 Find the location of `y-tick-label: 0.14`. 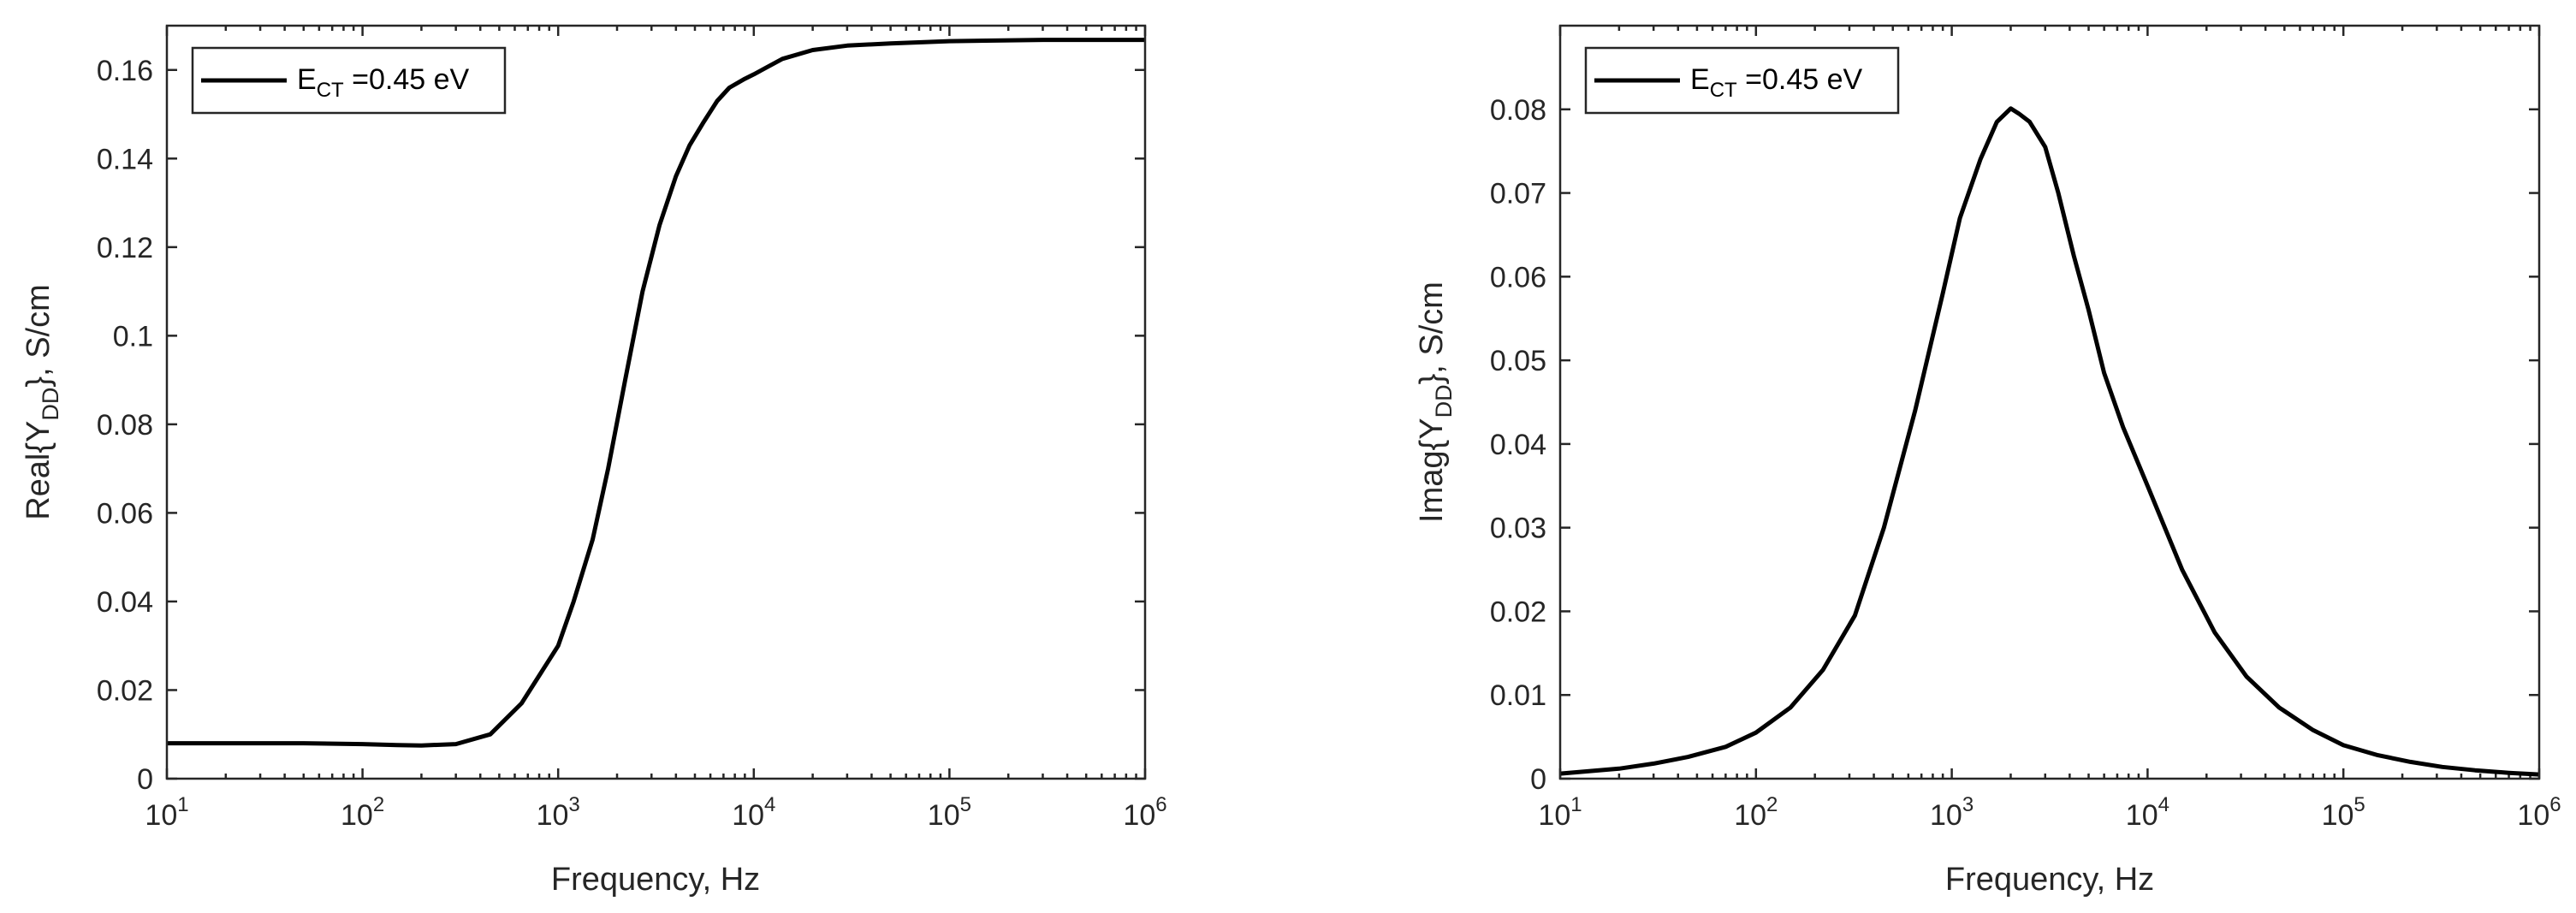

y-tick-label: 0.14 is located at coordinates (125, 159).